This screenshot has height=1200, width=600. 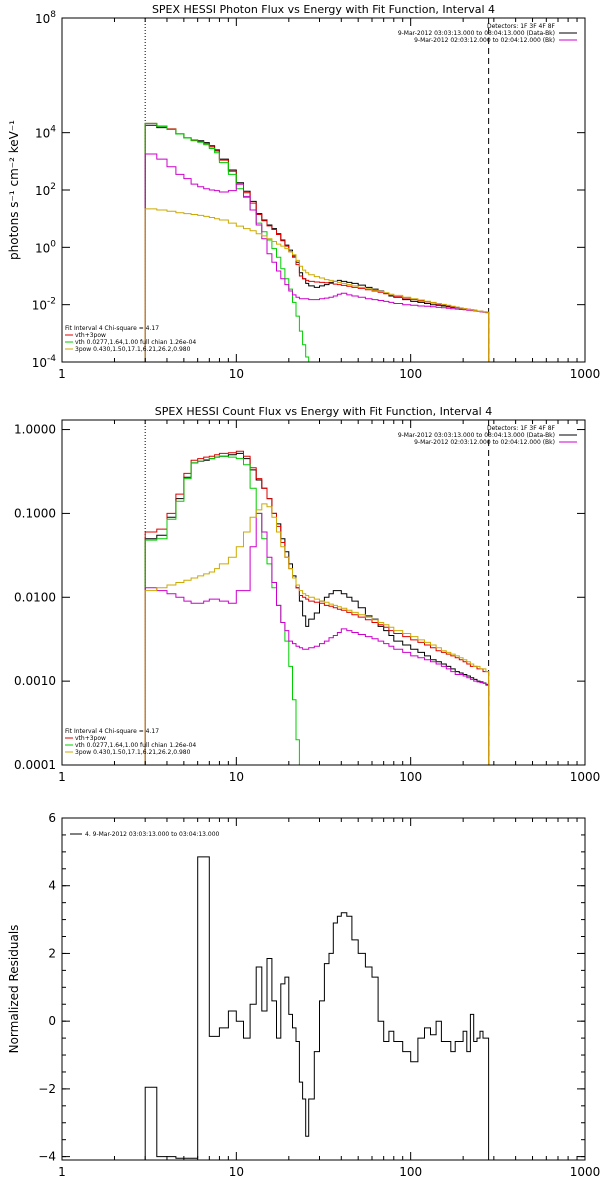 I want to click on y-tick-label: 4, so click(x=52, y=886).